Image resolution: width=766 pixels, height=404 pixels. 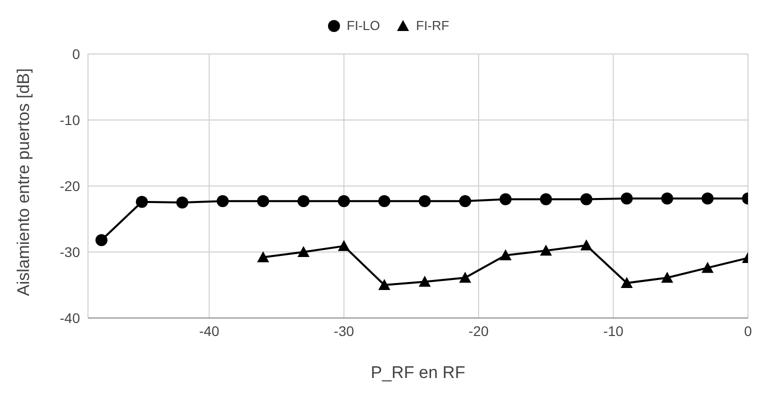 What do you see at coordinates (70, 186) in the screenshot?
I see `y-tick-label: -20` at bounding box center [70, 186].